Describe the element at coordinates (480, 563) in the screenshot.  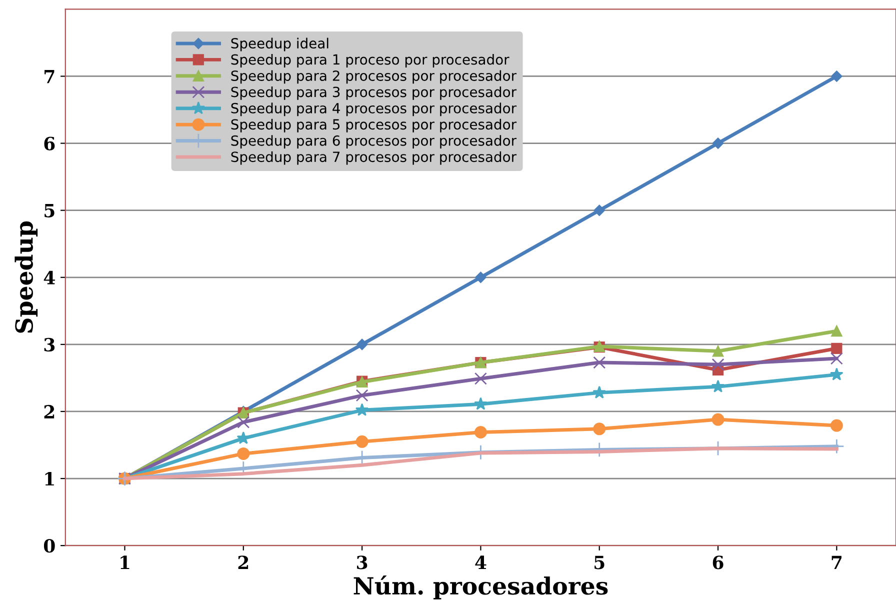
I see `x-tick-label: 4` at that location.